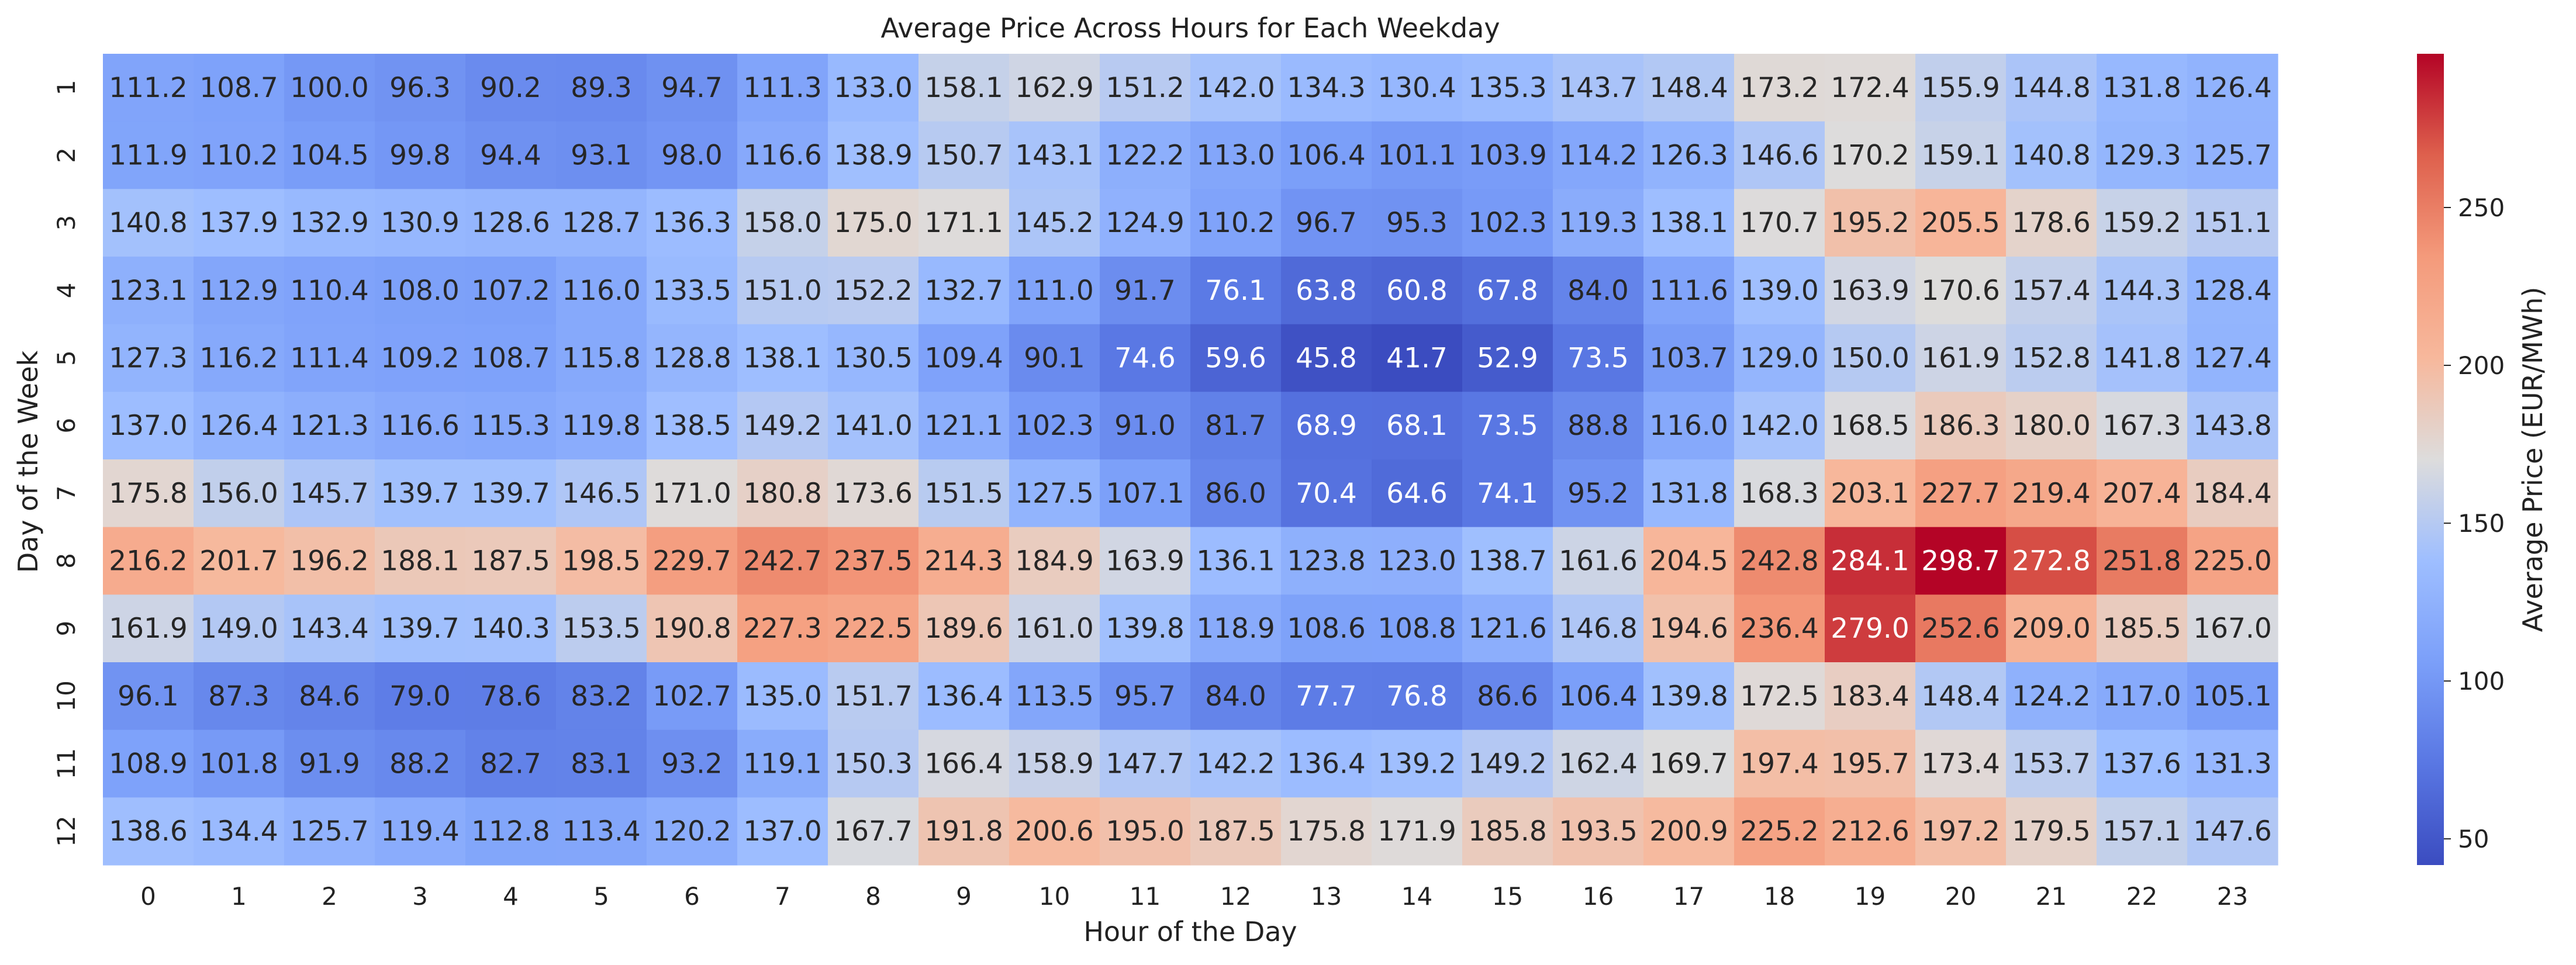 The height and width of the screenshot is (965, 2576). I want to click on cell-value-label: 113.5, so click(1054, 696).